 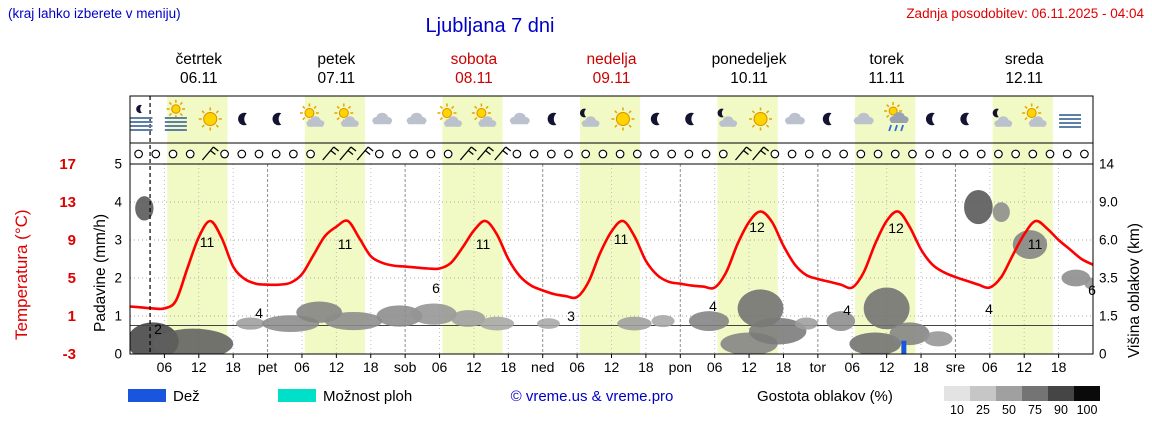 What do you see at coordinates (1108, 202) in the screenshot?
I see `svg-text: 9.0` at bounding box center [1108, 202].